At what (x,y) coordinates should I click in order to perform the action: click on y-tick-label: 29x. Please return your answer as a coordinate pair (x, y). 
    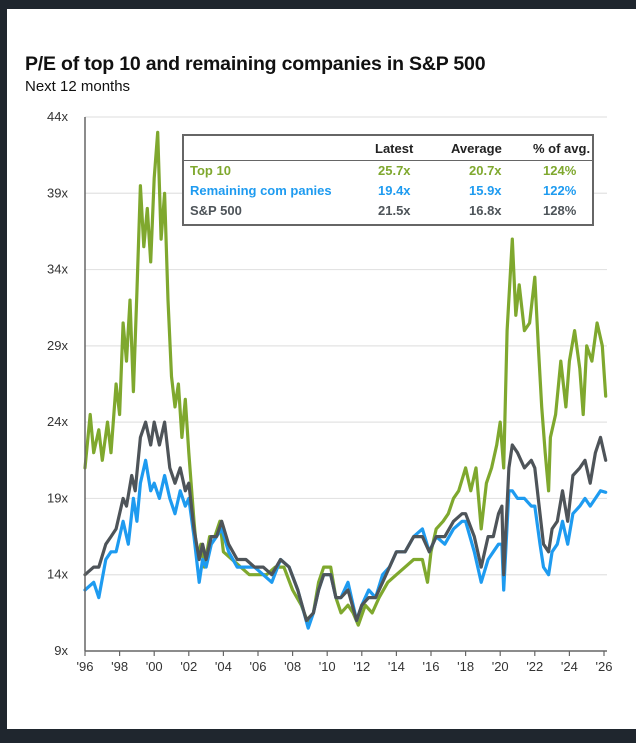
    Looking at the image, I should click on (57, 345).